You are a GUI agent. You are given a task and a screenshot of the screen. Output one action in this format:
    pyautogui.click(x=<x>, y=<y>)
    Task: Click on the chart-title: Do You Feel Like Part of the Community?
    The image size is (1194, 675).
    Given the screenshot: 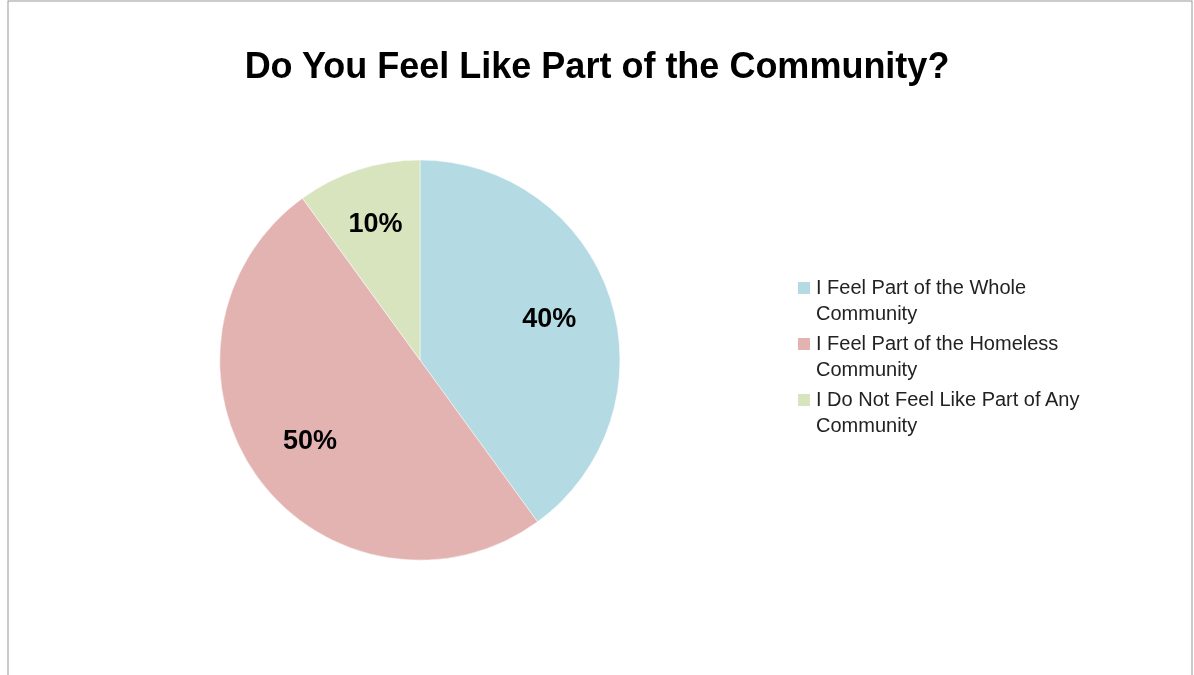 What is the action you would take?
    pyautogui.click(x=597, y=65)
    